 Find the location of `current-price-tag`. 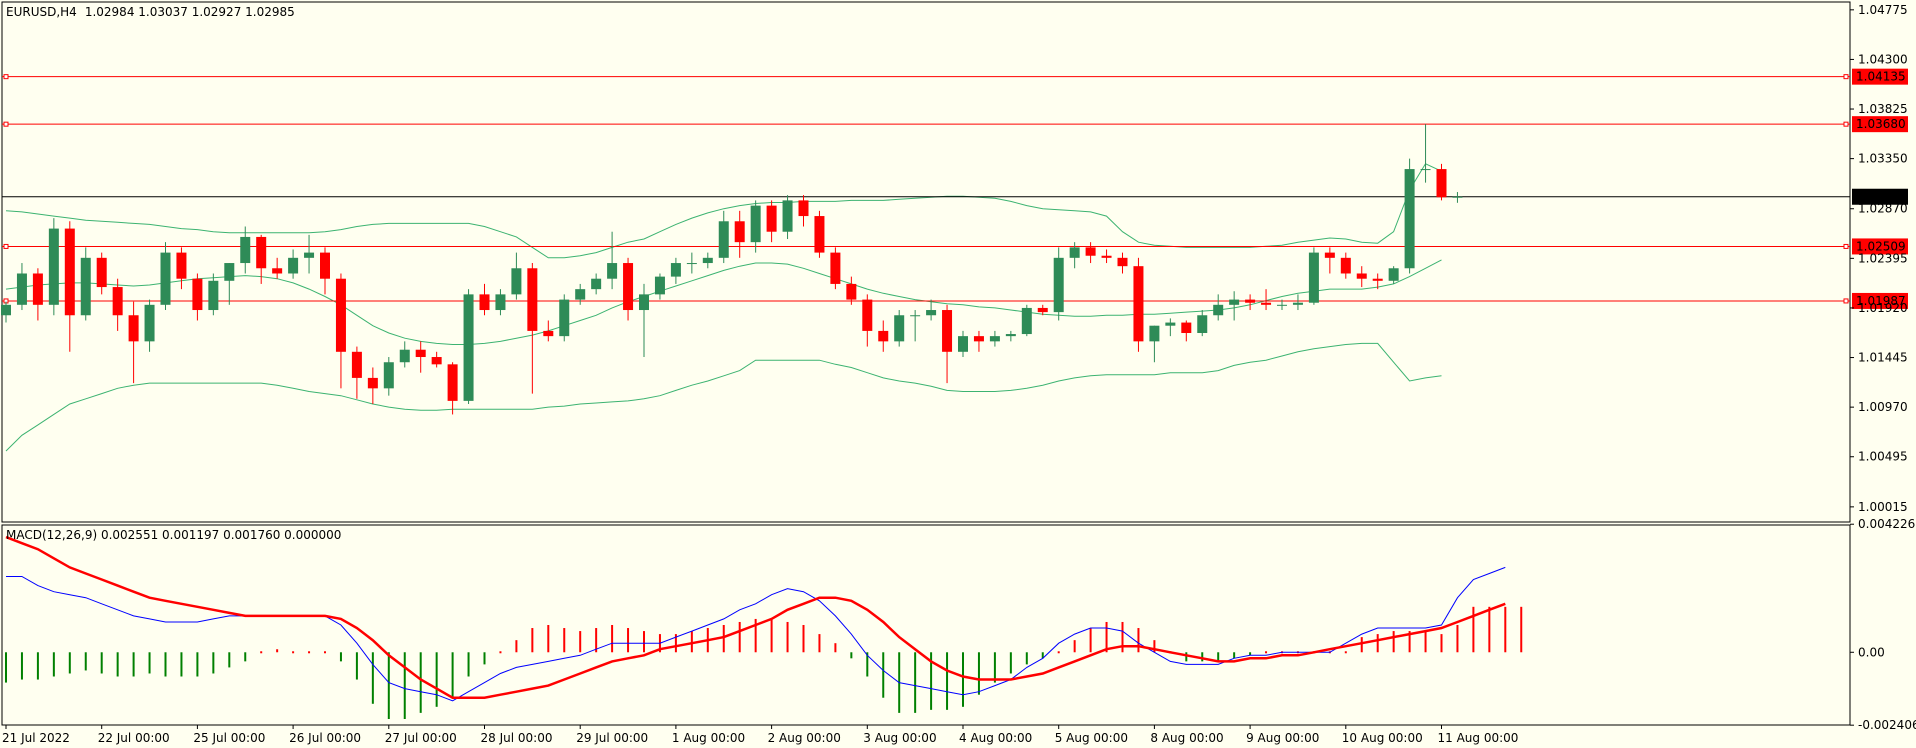

current-price-tag is located at coordinates (1880, 196).